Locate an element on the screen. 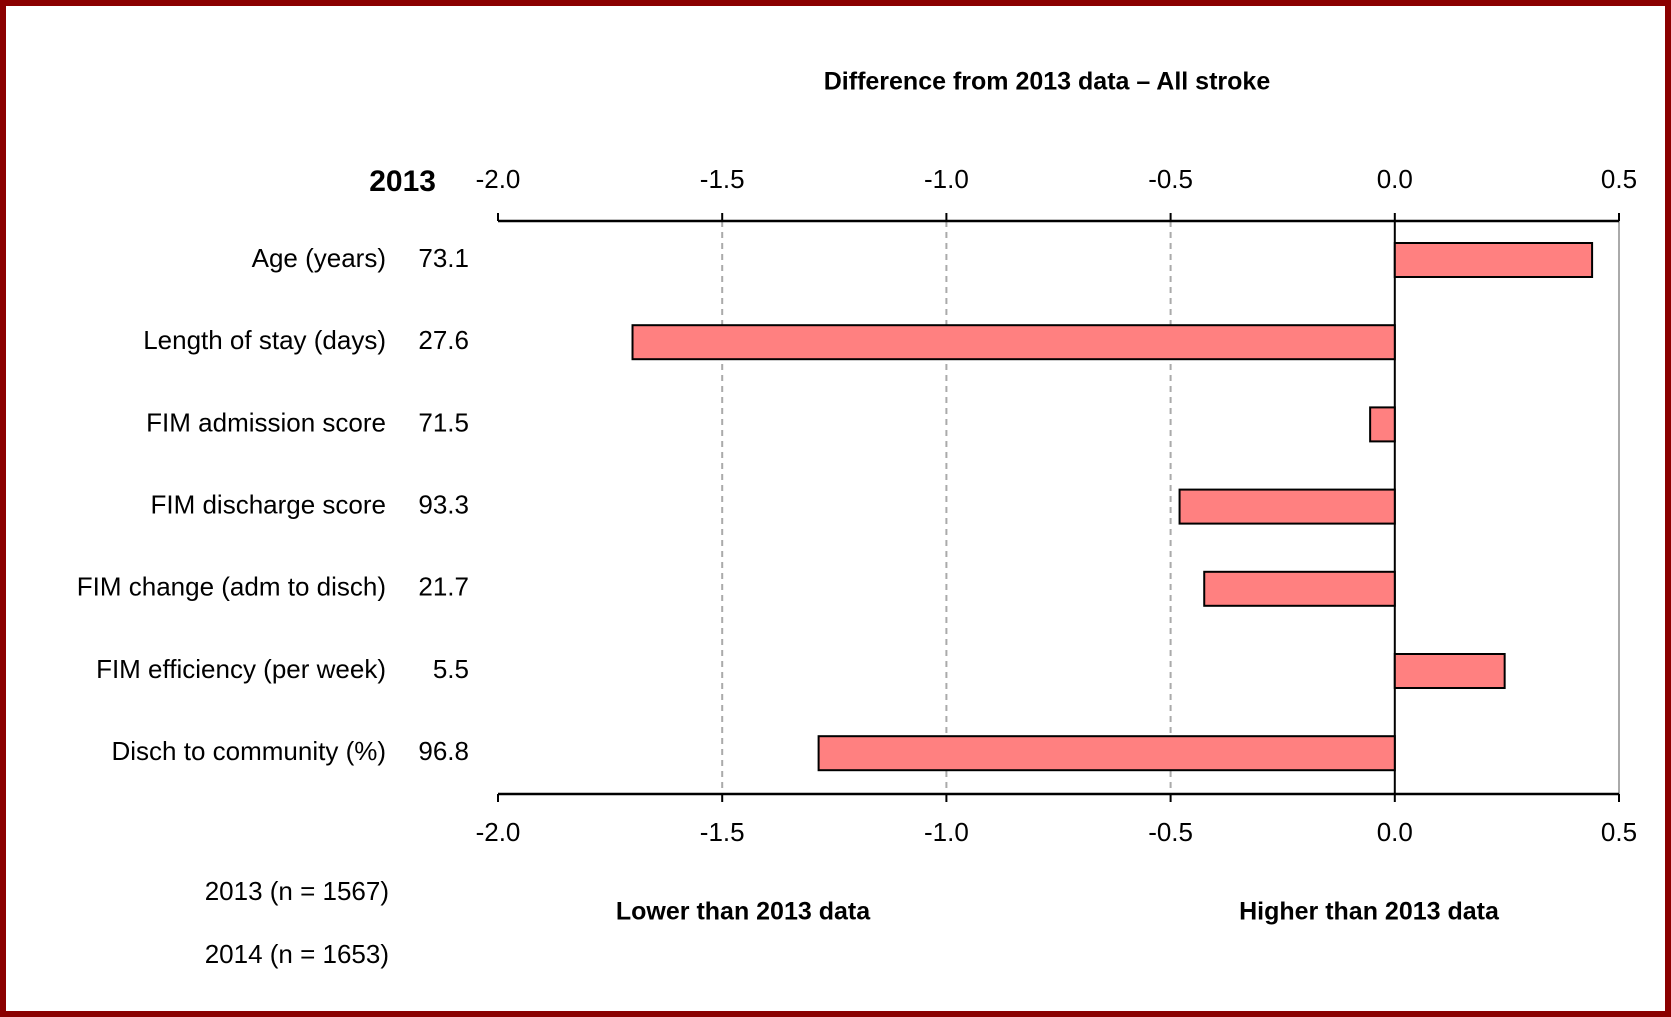 Image resolution: width=1671 pixels, height=1017 pixels. chart-title: Difference from 2013 data – All stroke is located at coordinates (1047, 82).